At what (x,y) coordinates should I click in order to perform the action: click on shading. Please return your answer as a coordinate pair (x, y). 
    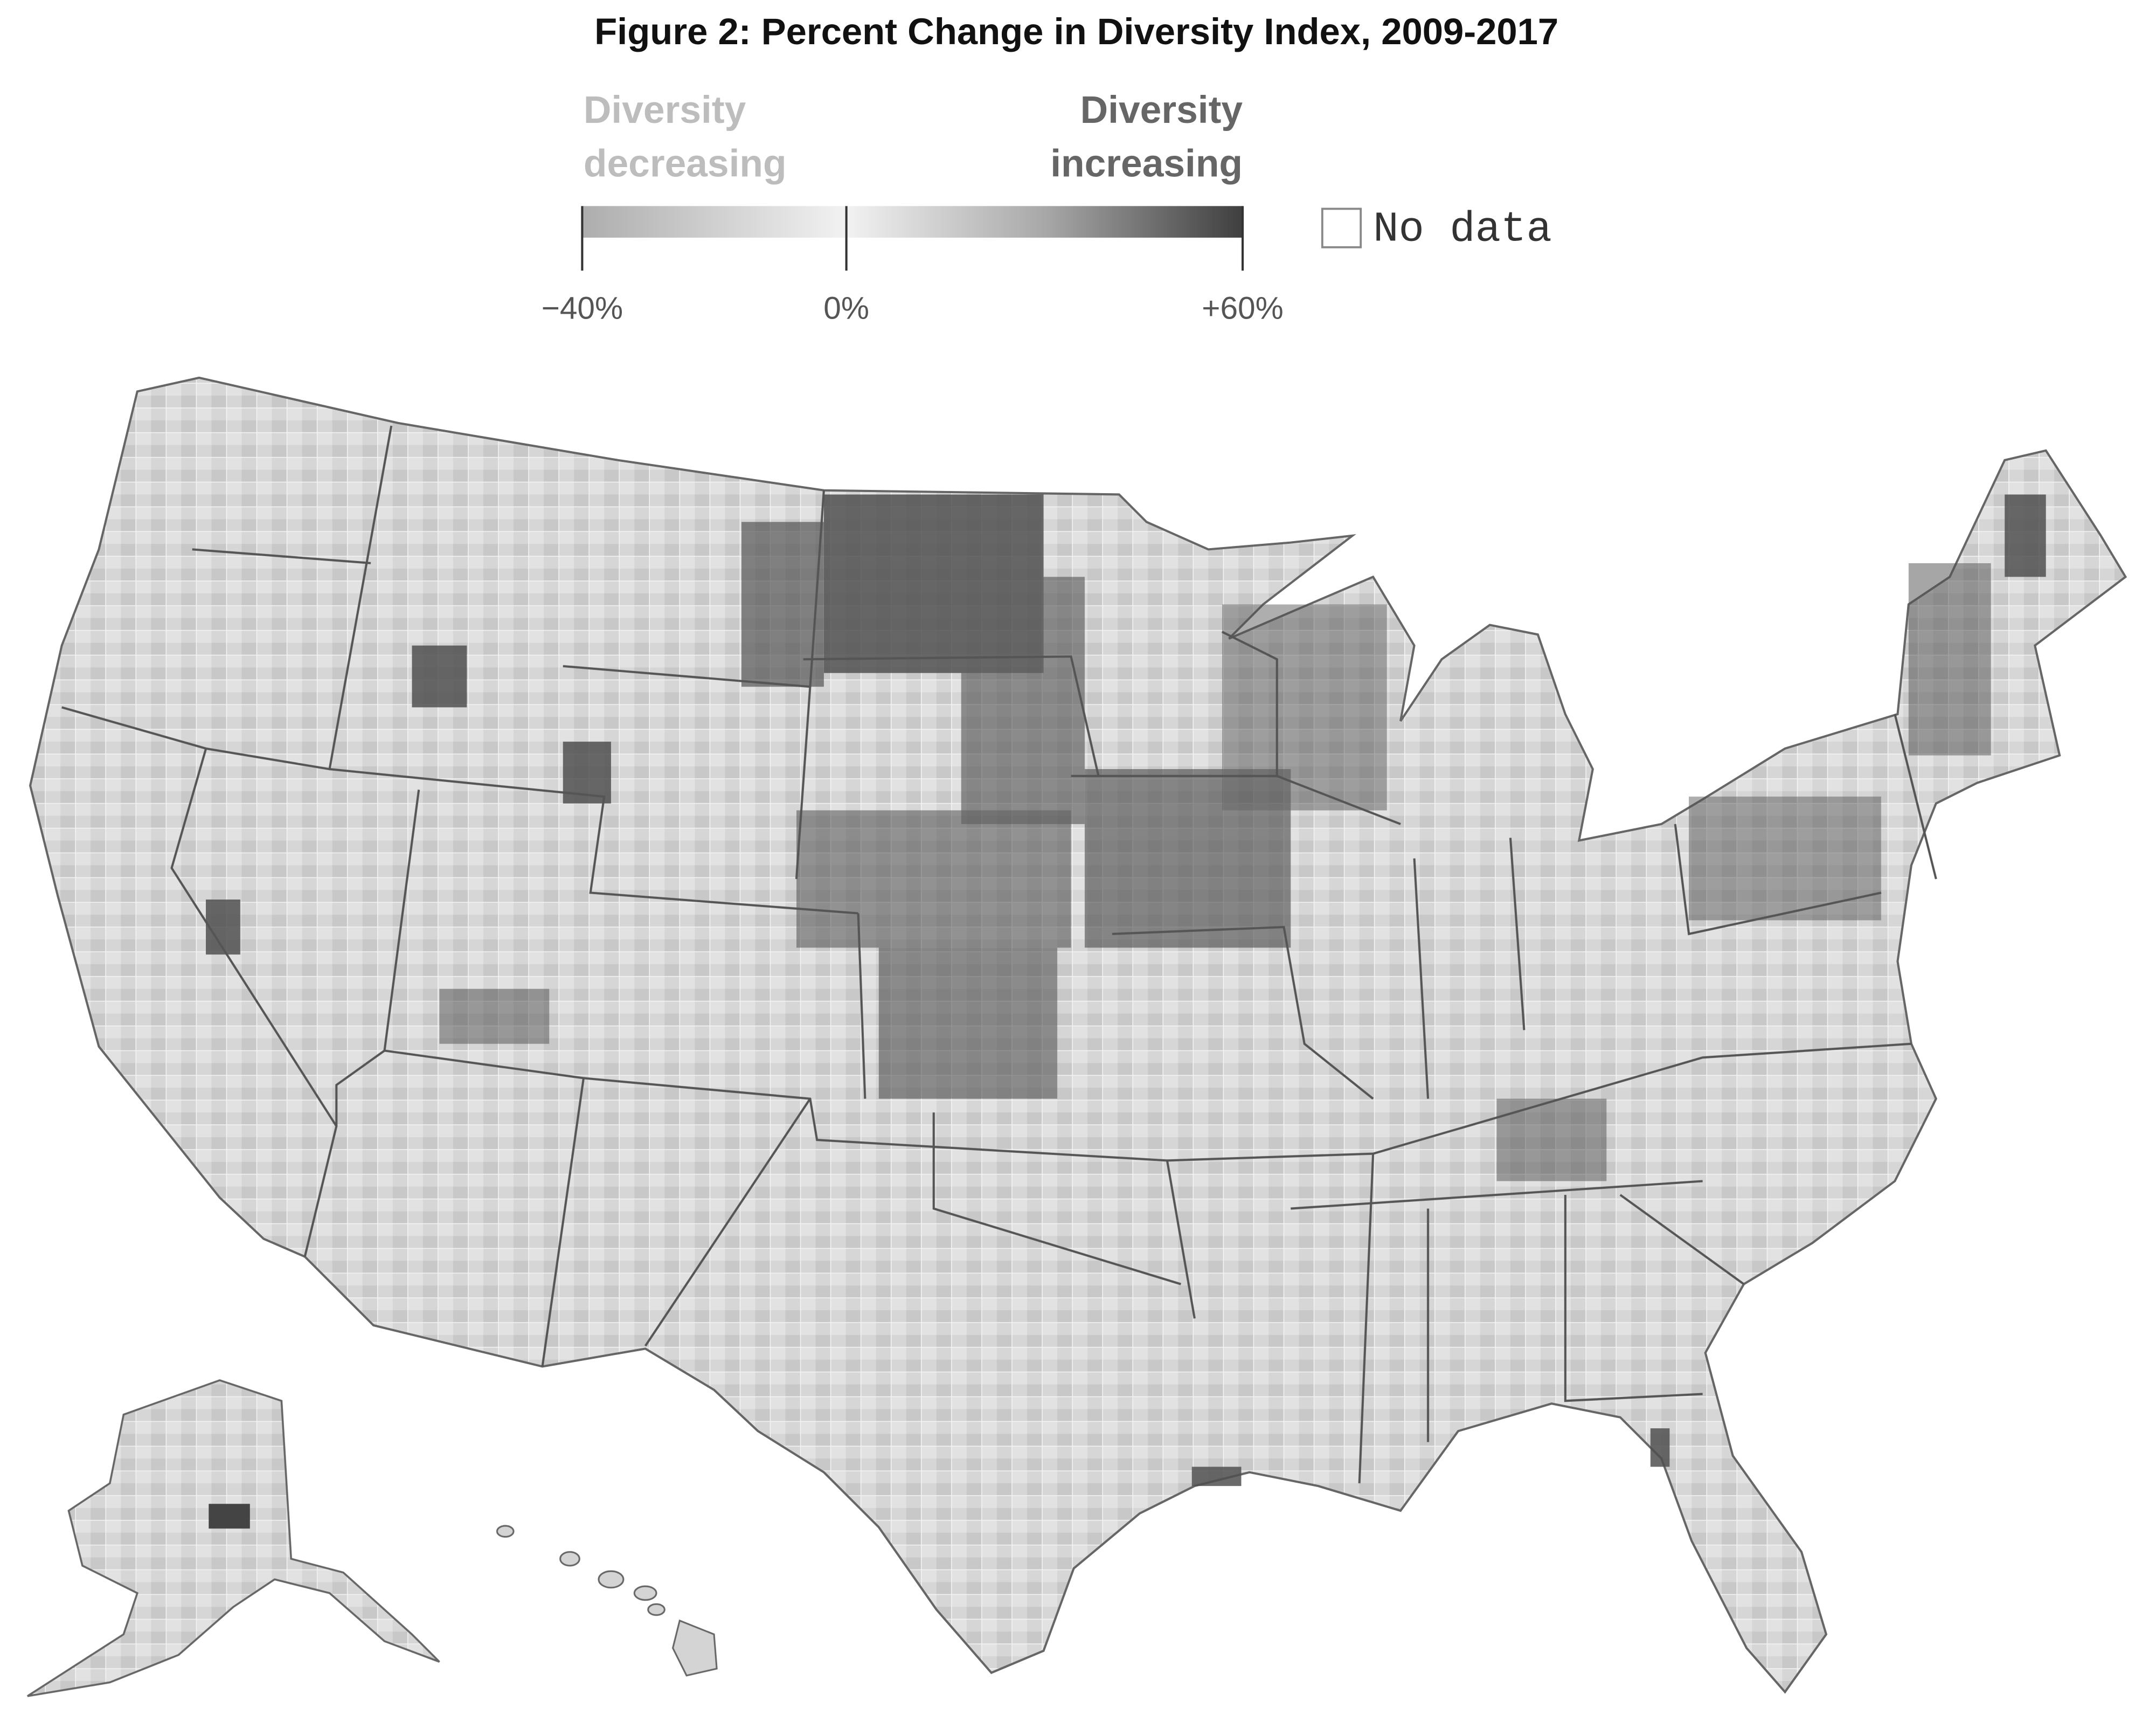
    Looking at the image, I should click on (230, 1516).